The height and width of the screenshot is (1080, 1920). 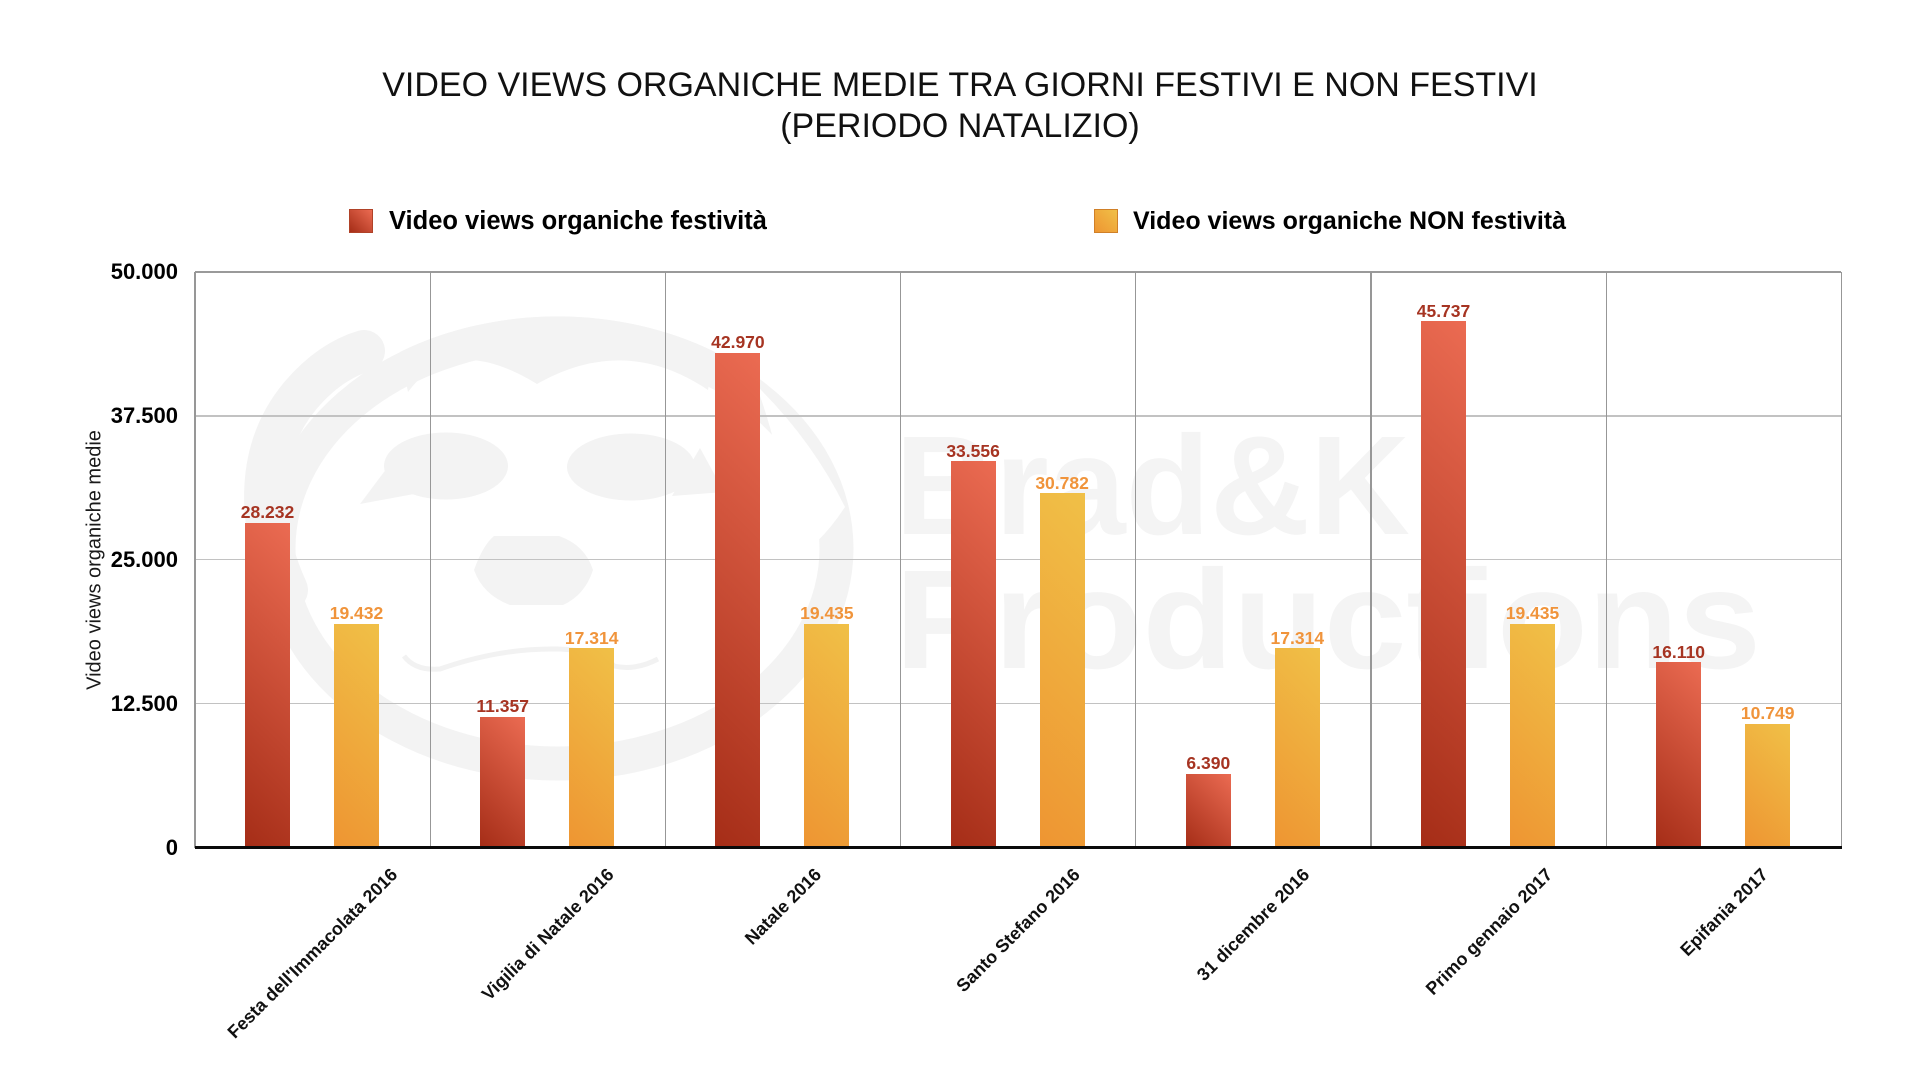 What do you see at coordinates (1328, 619) in the screenshot?
I see `svg-text: Productions` at bounding box center [1328, 619].